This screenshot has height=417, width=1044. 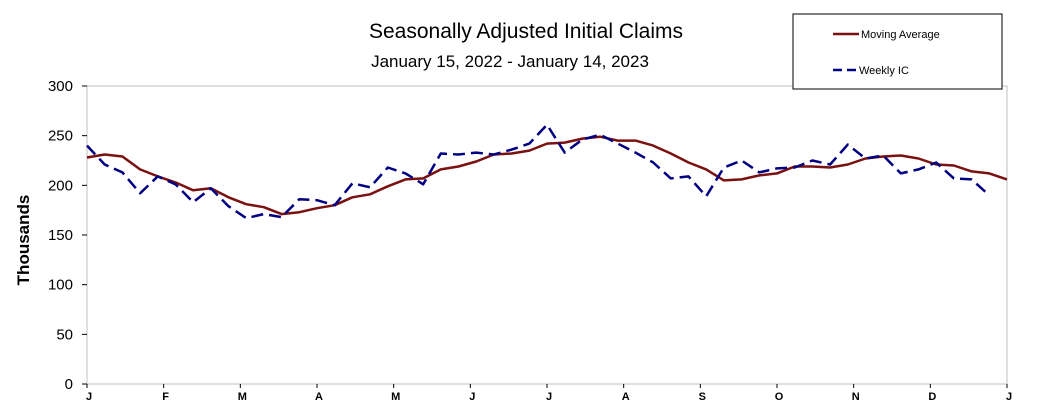 What do you see at coordinates (526, 31) in the screenshot?
I see `chart-title: Seasonally Adjusted Initial Claims` at bounding box center [526, 31].